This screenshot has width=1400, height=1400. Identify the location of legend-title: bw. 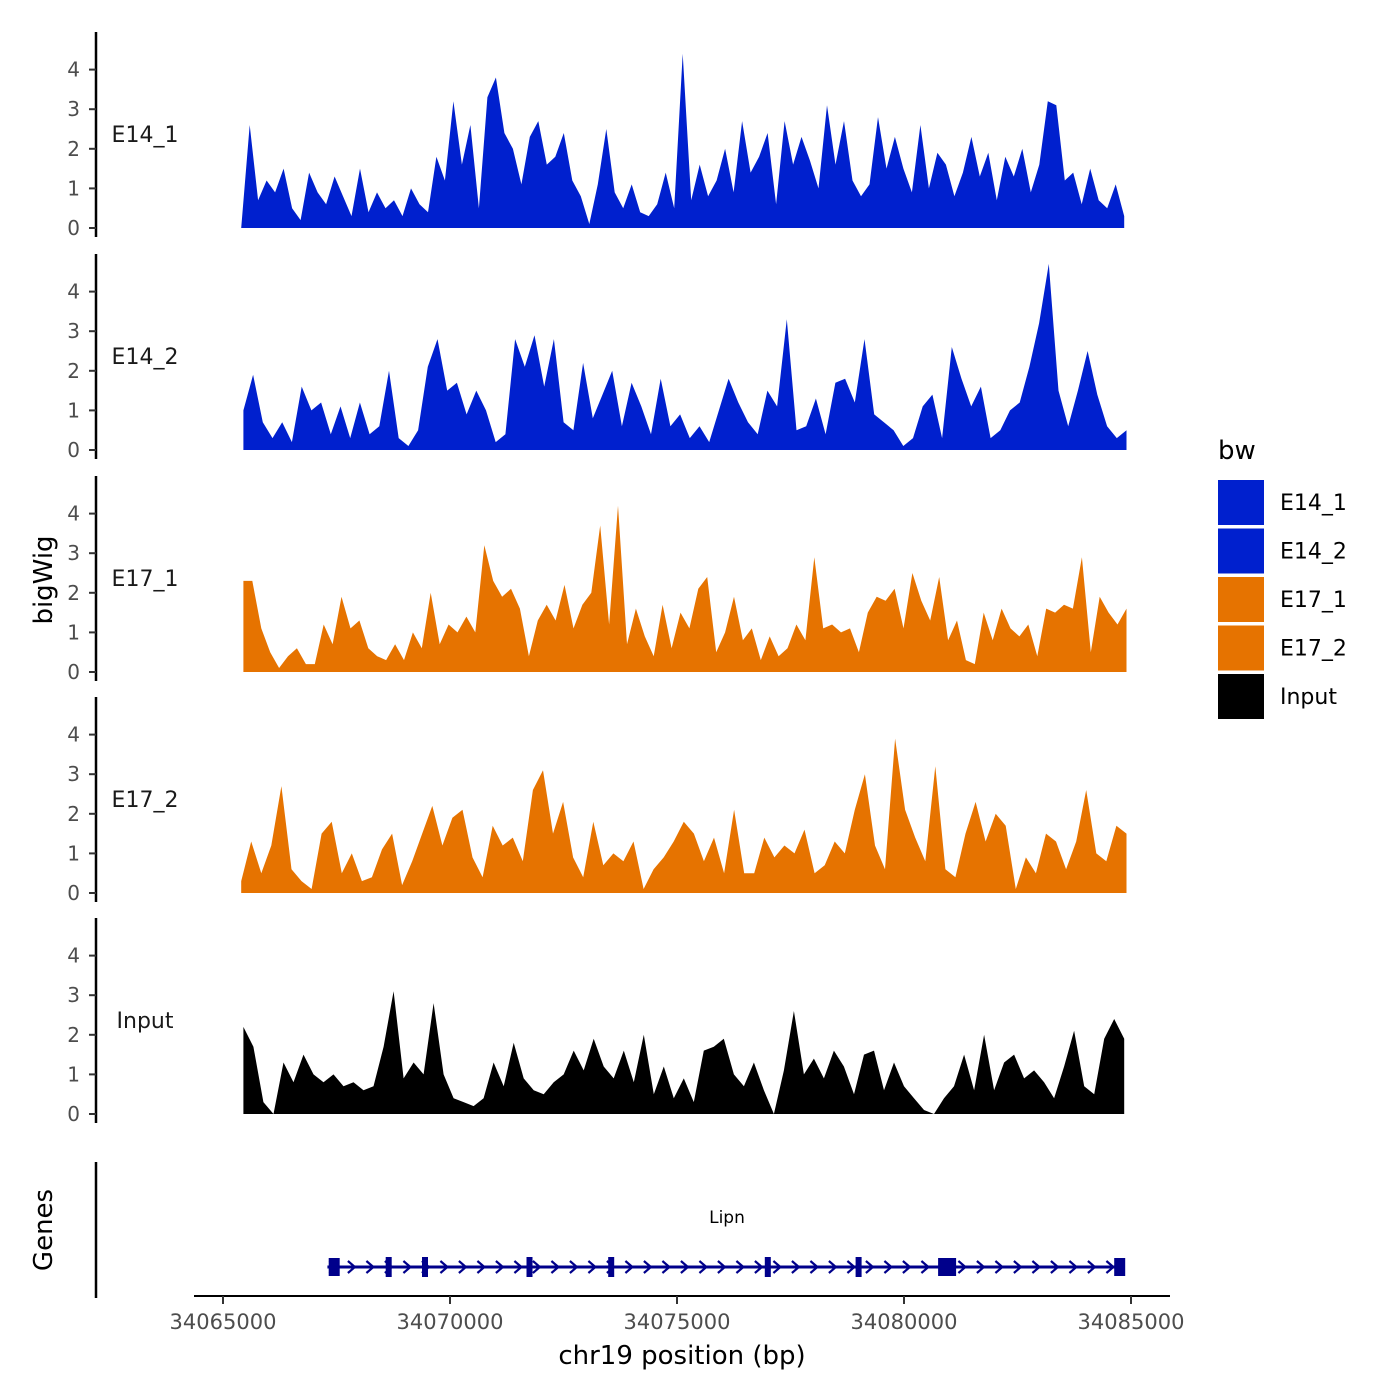
(1237, 451).